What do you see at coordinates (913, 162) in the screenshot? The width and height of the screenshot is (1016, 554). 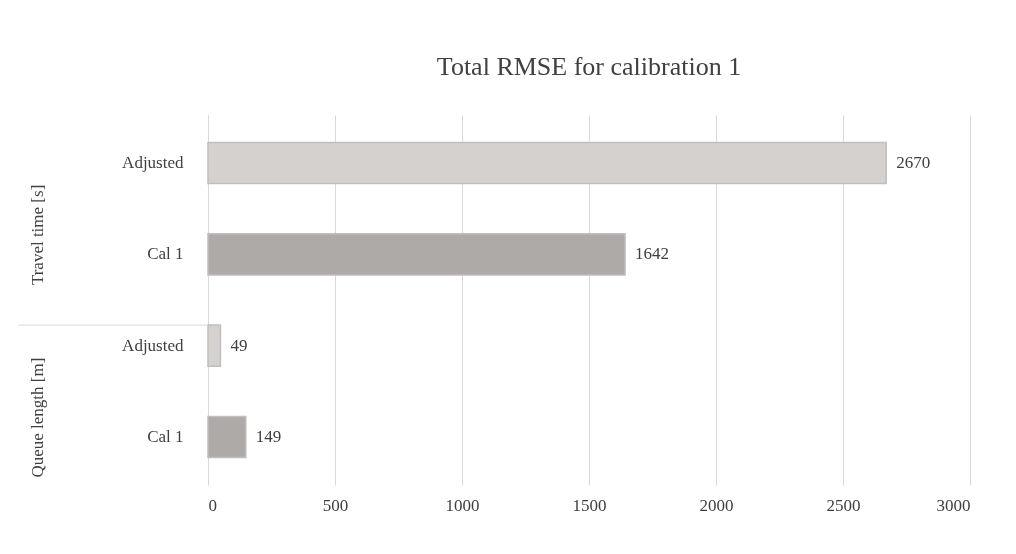 I see `data-label: 2670` at bounding box center [913, 162].